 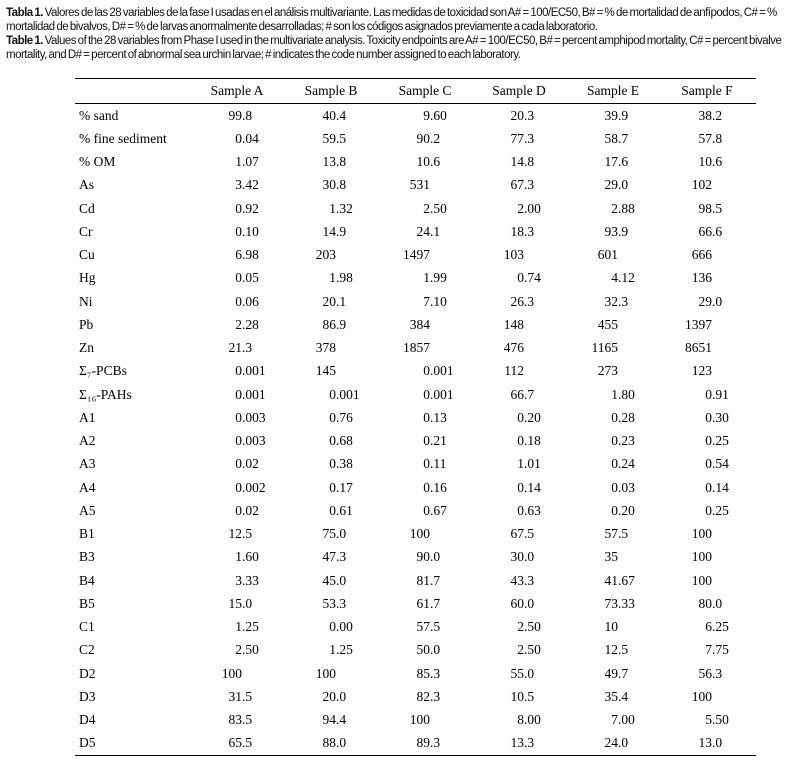 I want to click on value-int-part: 6, so click(x=238, y=255).